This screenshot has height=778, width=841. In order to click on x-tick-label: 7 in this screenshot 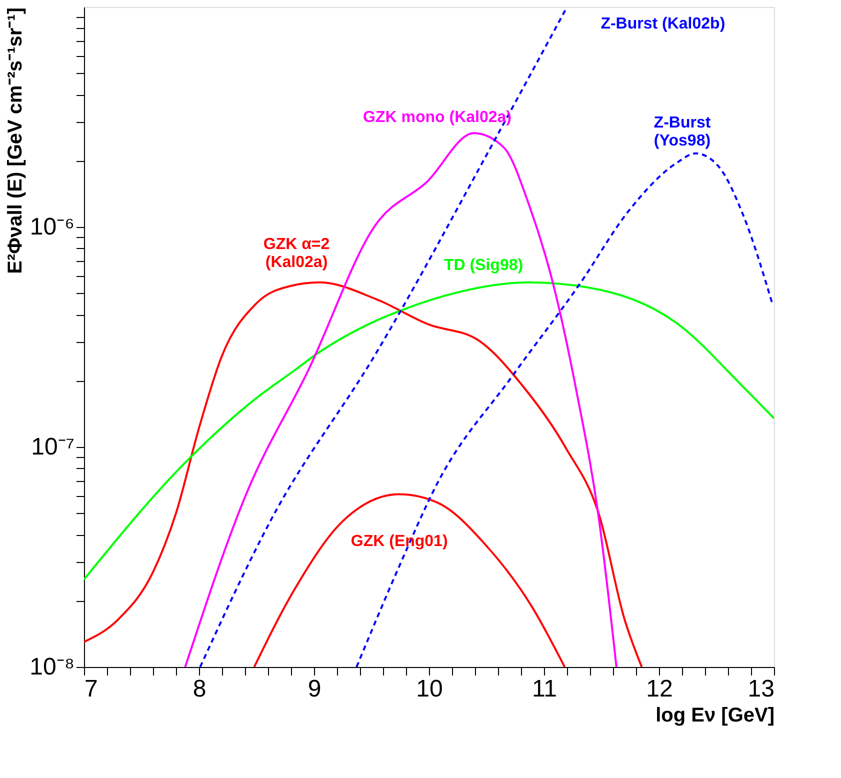, I will do `click(91, 689)`.